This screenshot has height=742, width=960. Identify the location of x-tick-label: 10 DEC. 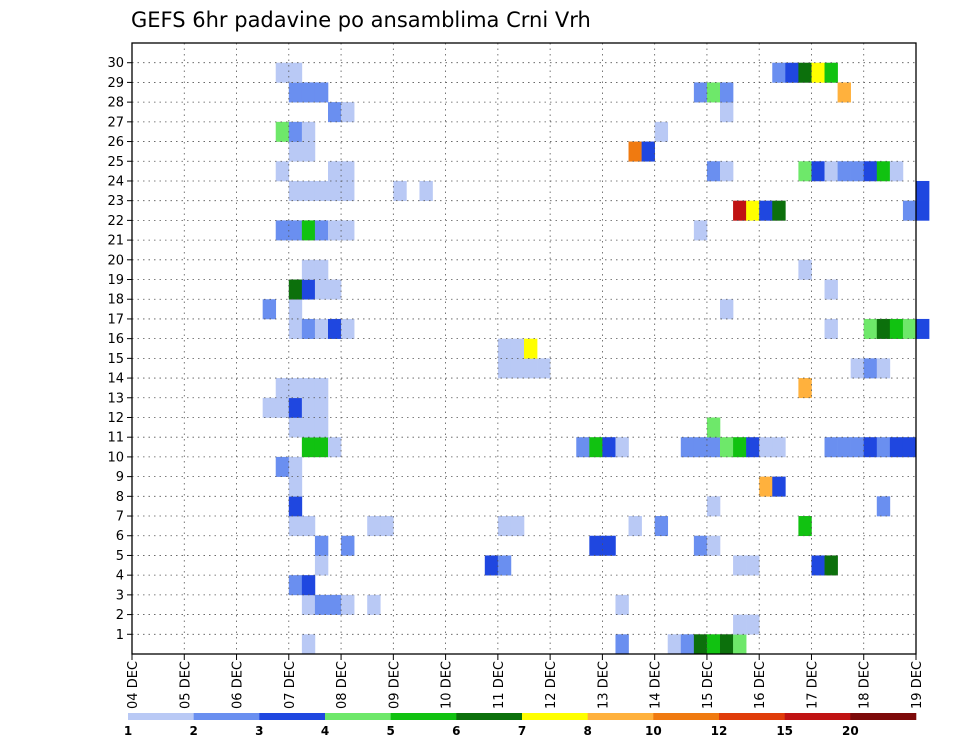
(447, 685).